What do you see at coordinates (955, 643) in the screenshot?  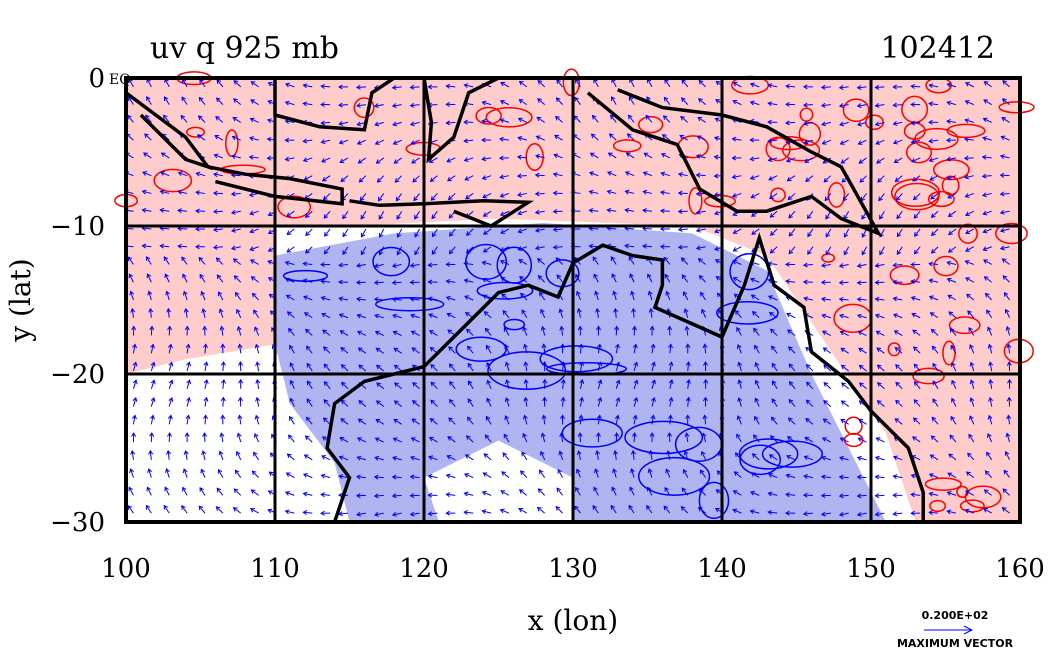 I see `vector-legend-caption: MAXIMUM VECTOR` at bounding box center [955, 643].